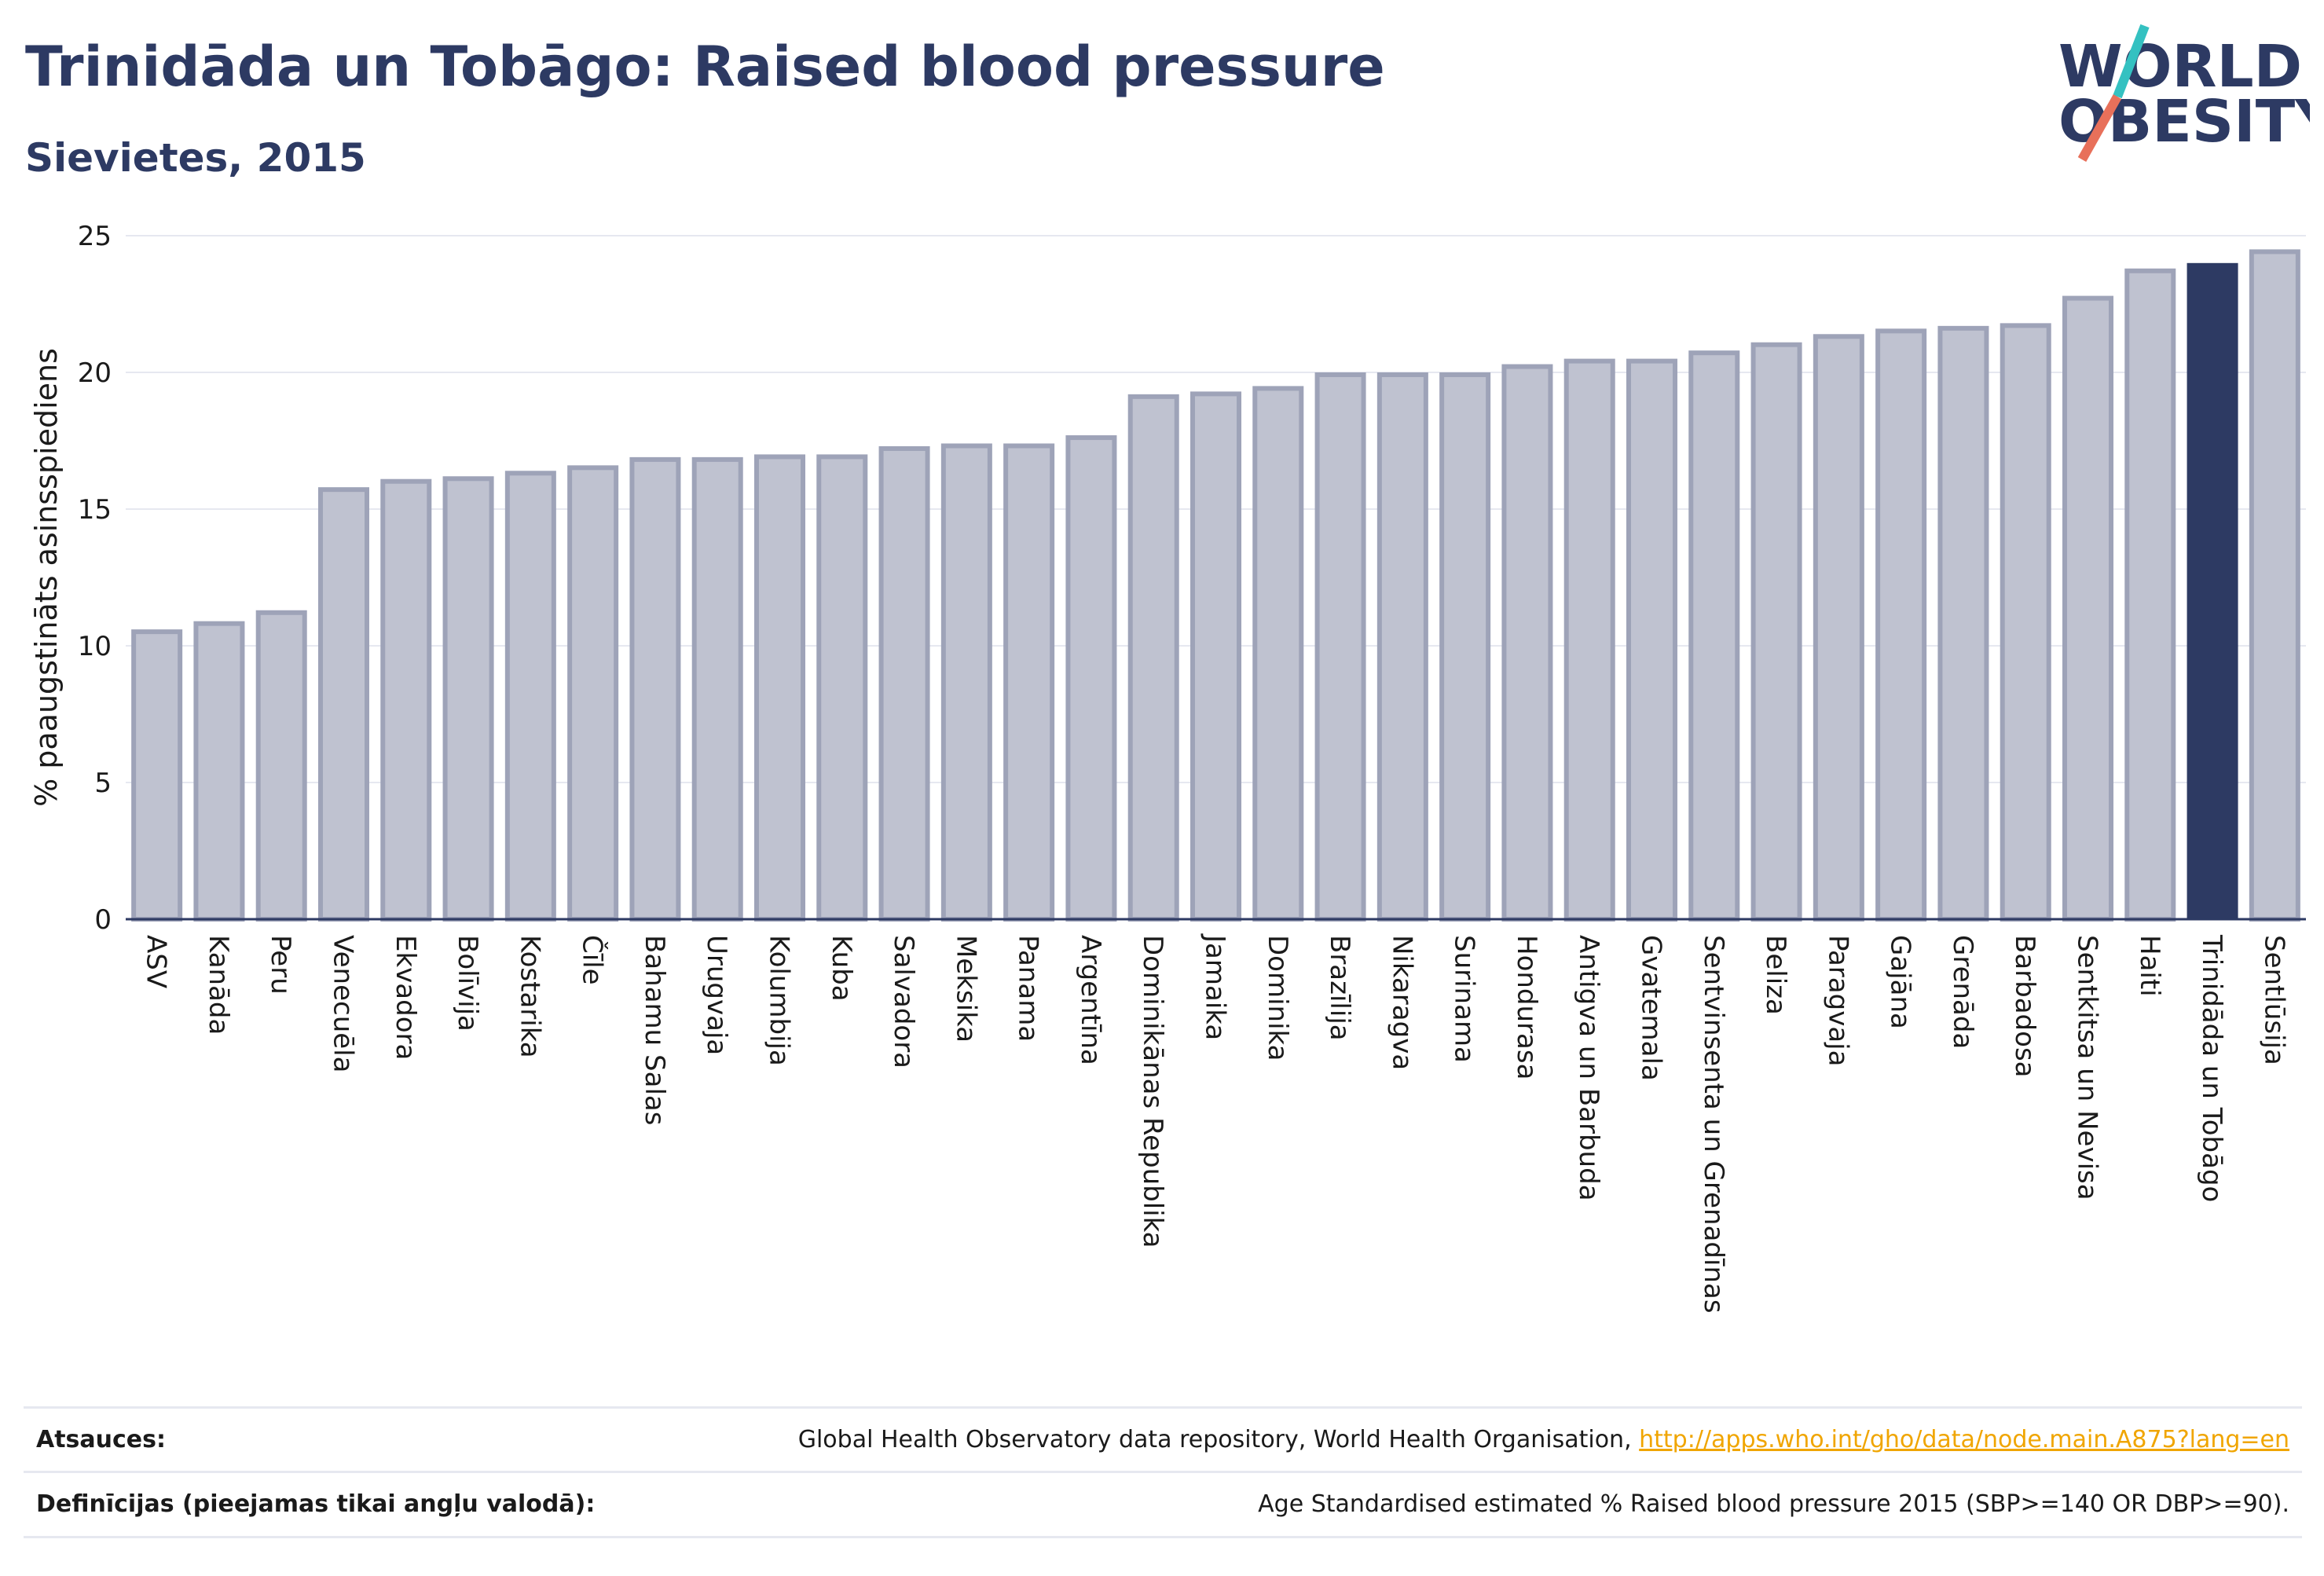  What do you see at coordinates (1651, 1008) in the screenshot?
I see `x-tick-label: Gvatemala` at bounding box center [1651, 1008].